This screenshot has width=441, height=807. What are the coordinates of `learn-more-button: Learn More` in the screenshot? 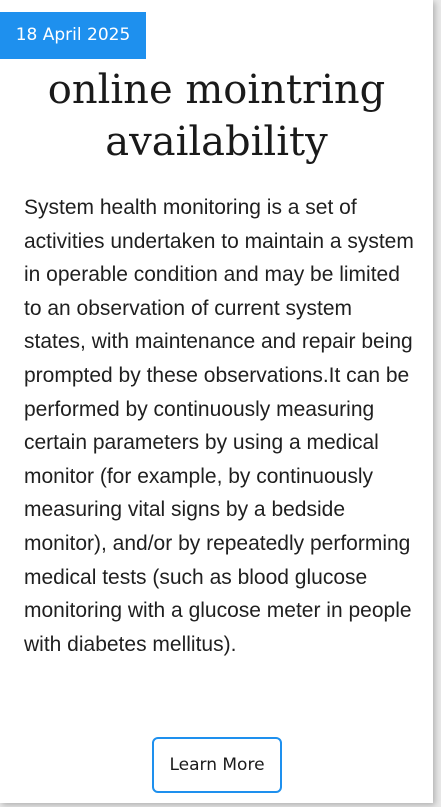 It's located at (217, 765).